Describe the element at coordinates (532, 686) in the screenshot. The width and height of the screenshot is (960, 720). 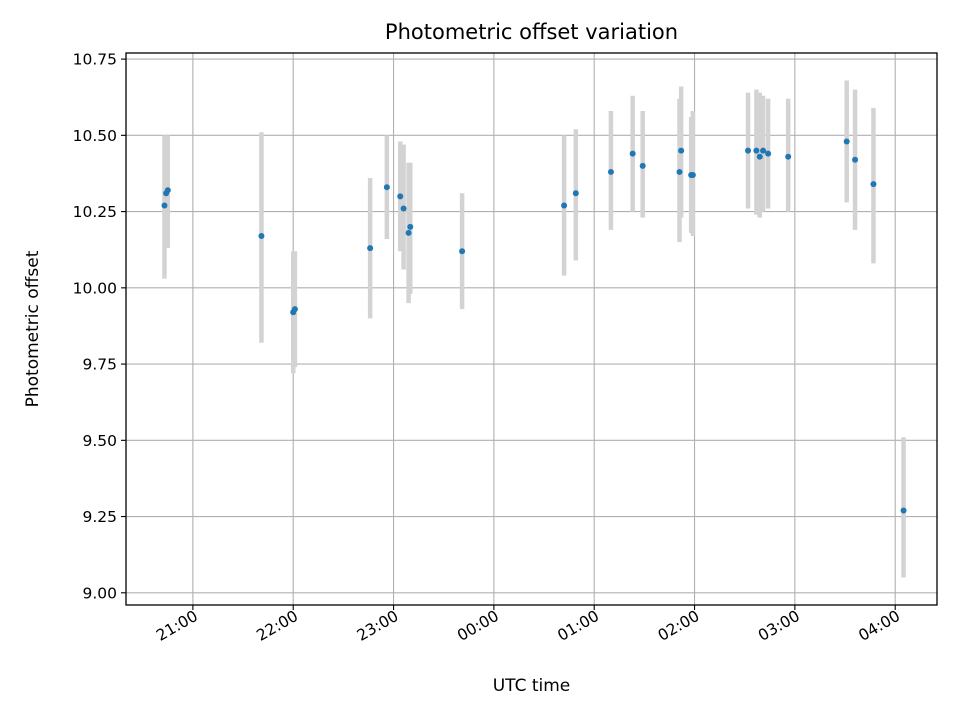
I see `x-axis-label: UTC time` at that location.